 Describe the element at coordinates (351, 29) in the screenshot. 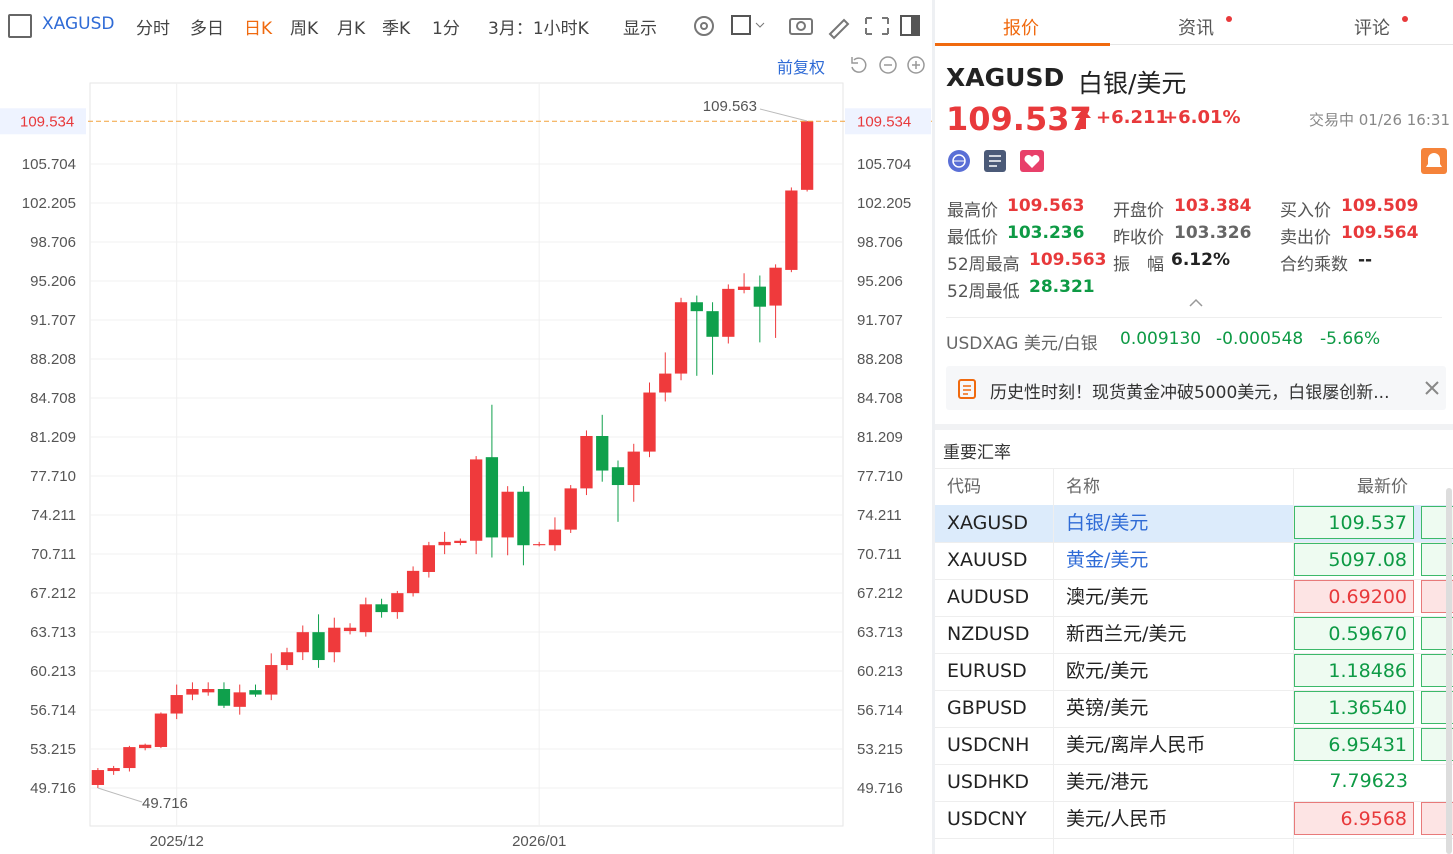

I see `period: 月K` at that location.